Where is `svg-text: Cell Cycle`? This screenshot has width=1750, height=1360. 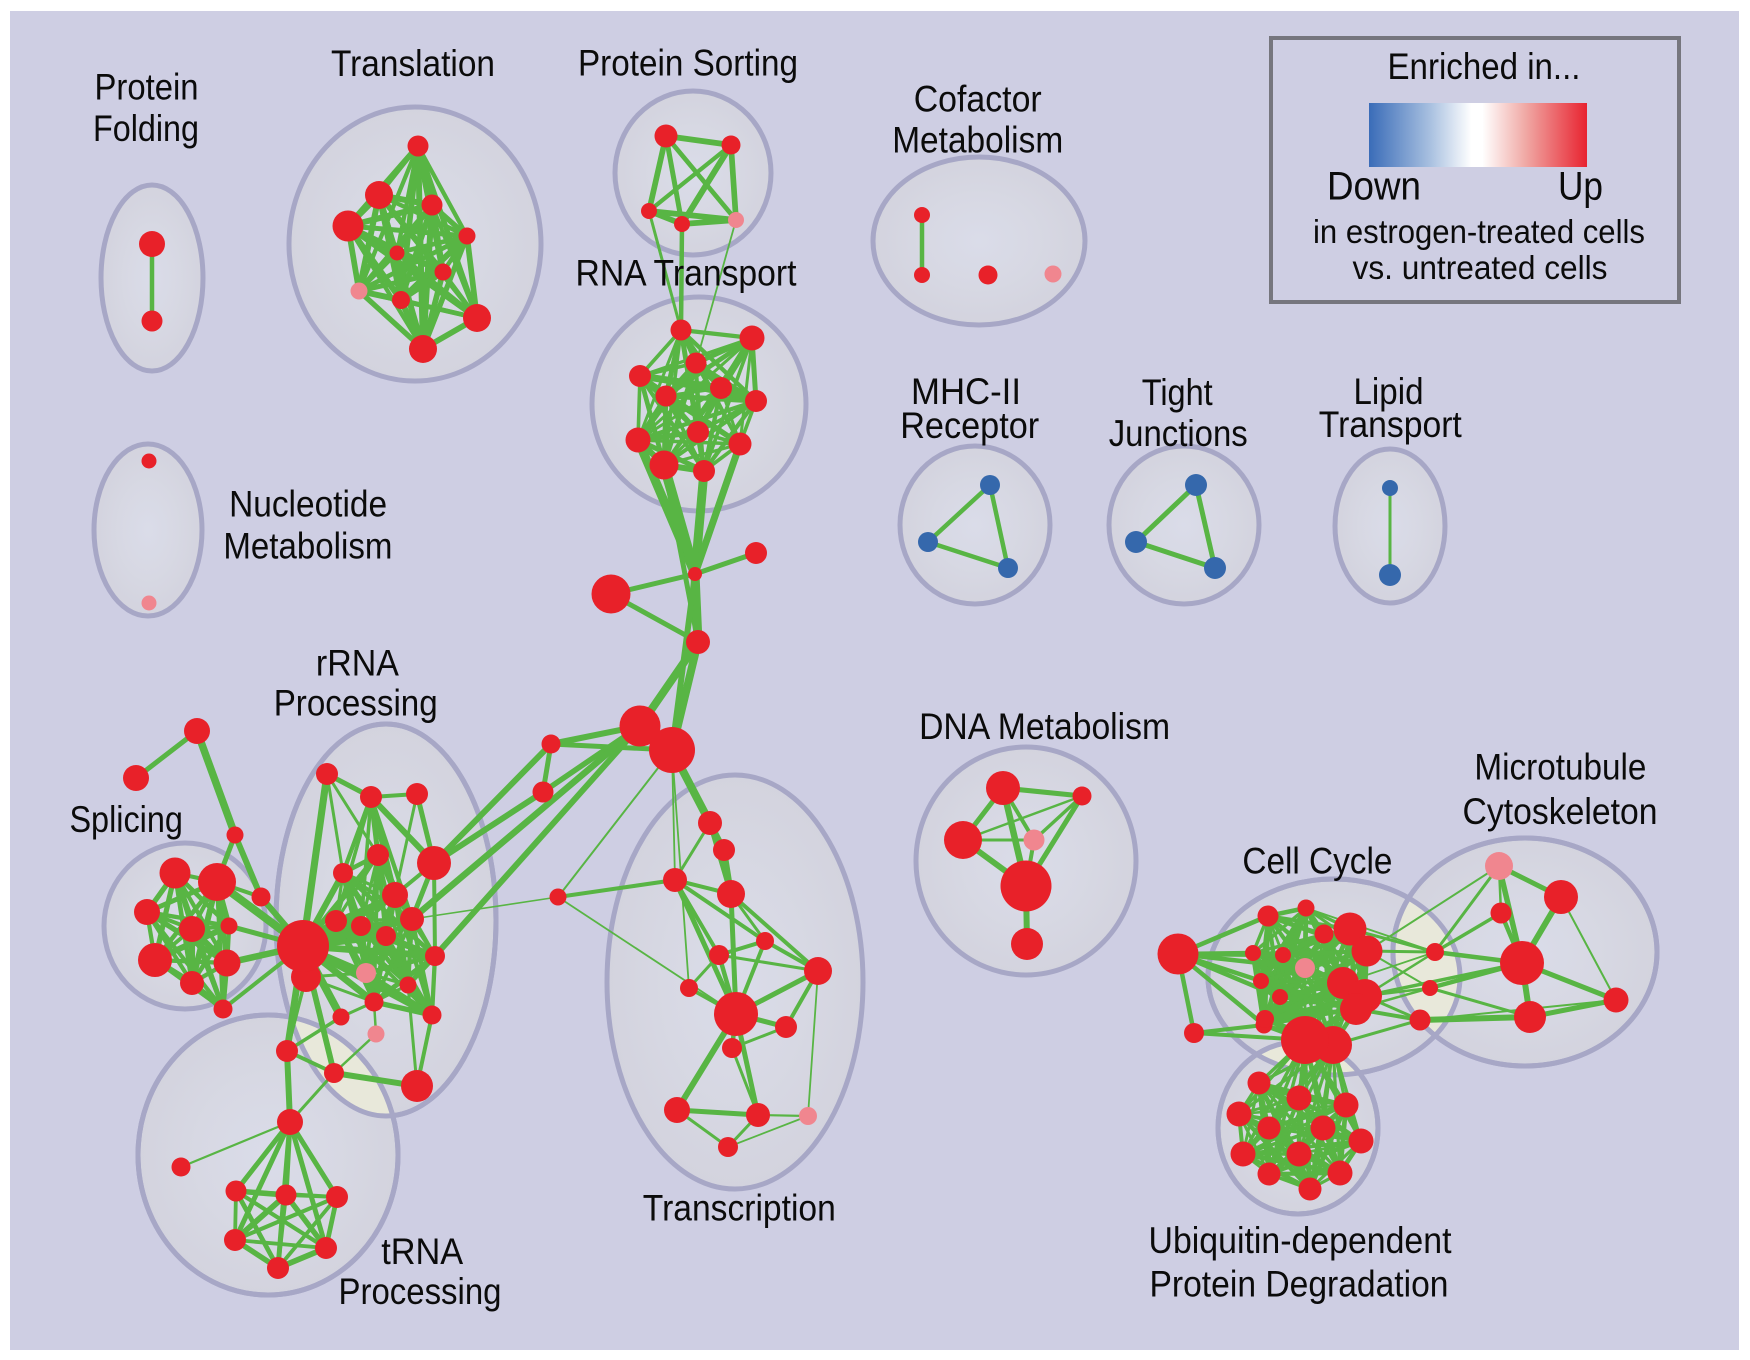 svg-text: Cell Cycle is located at coordinates (1317, 861).